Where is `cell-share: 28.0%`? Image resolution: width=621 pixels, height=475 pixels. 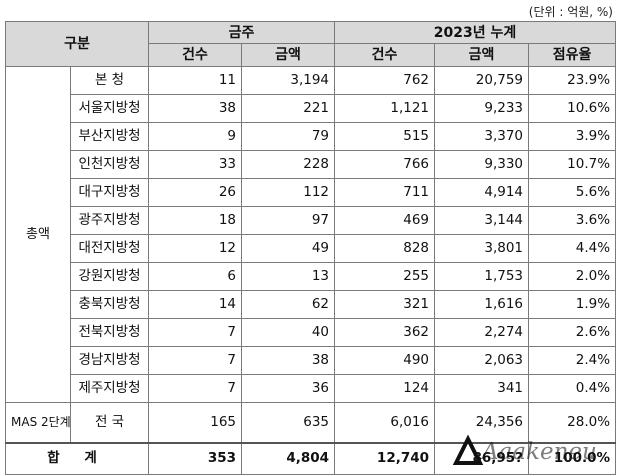
cell-share: 28.0% is located at coordinates (572, 422).